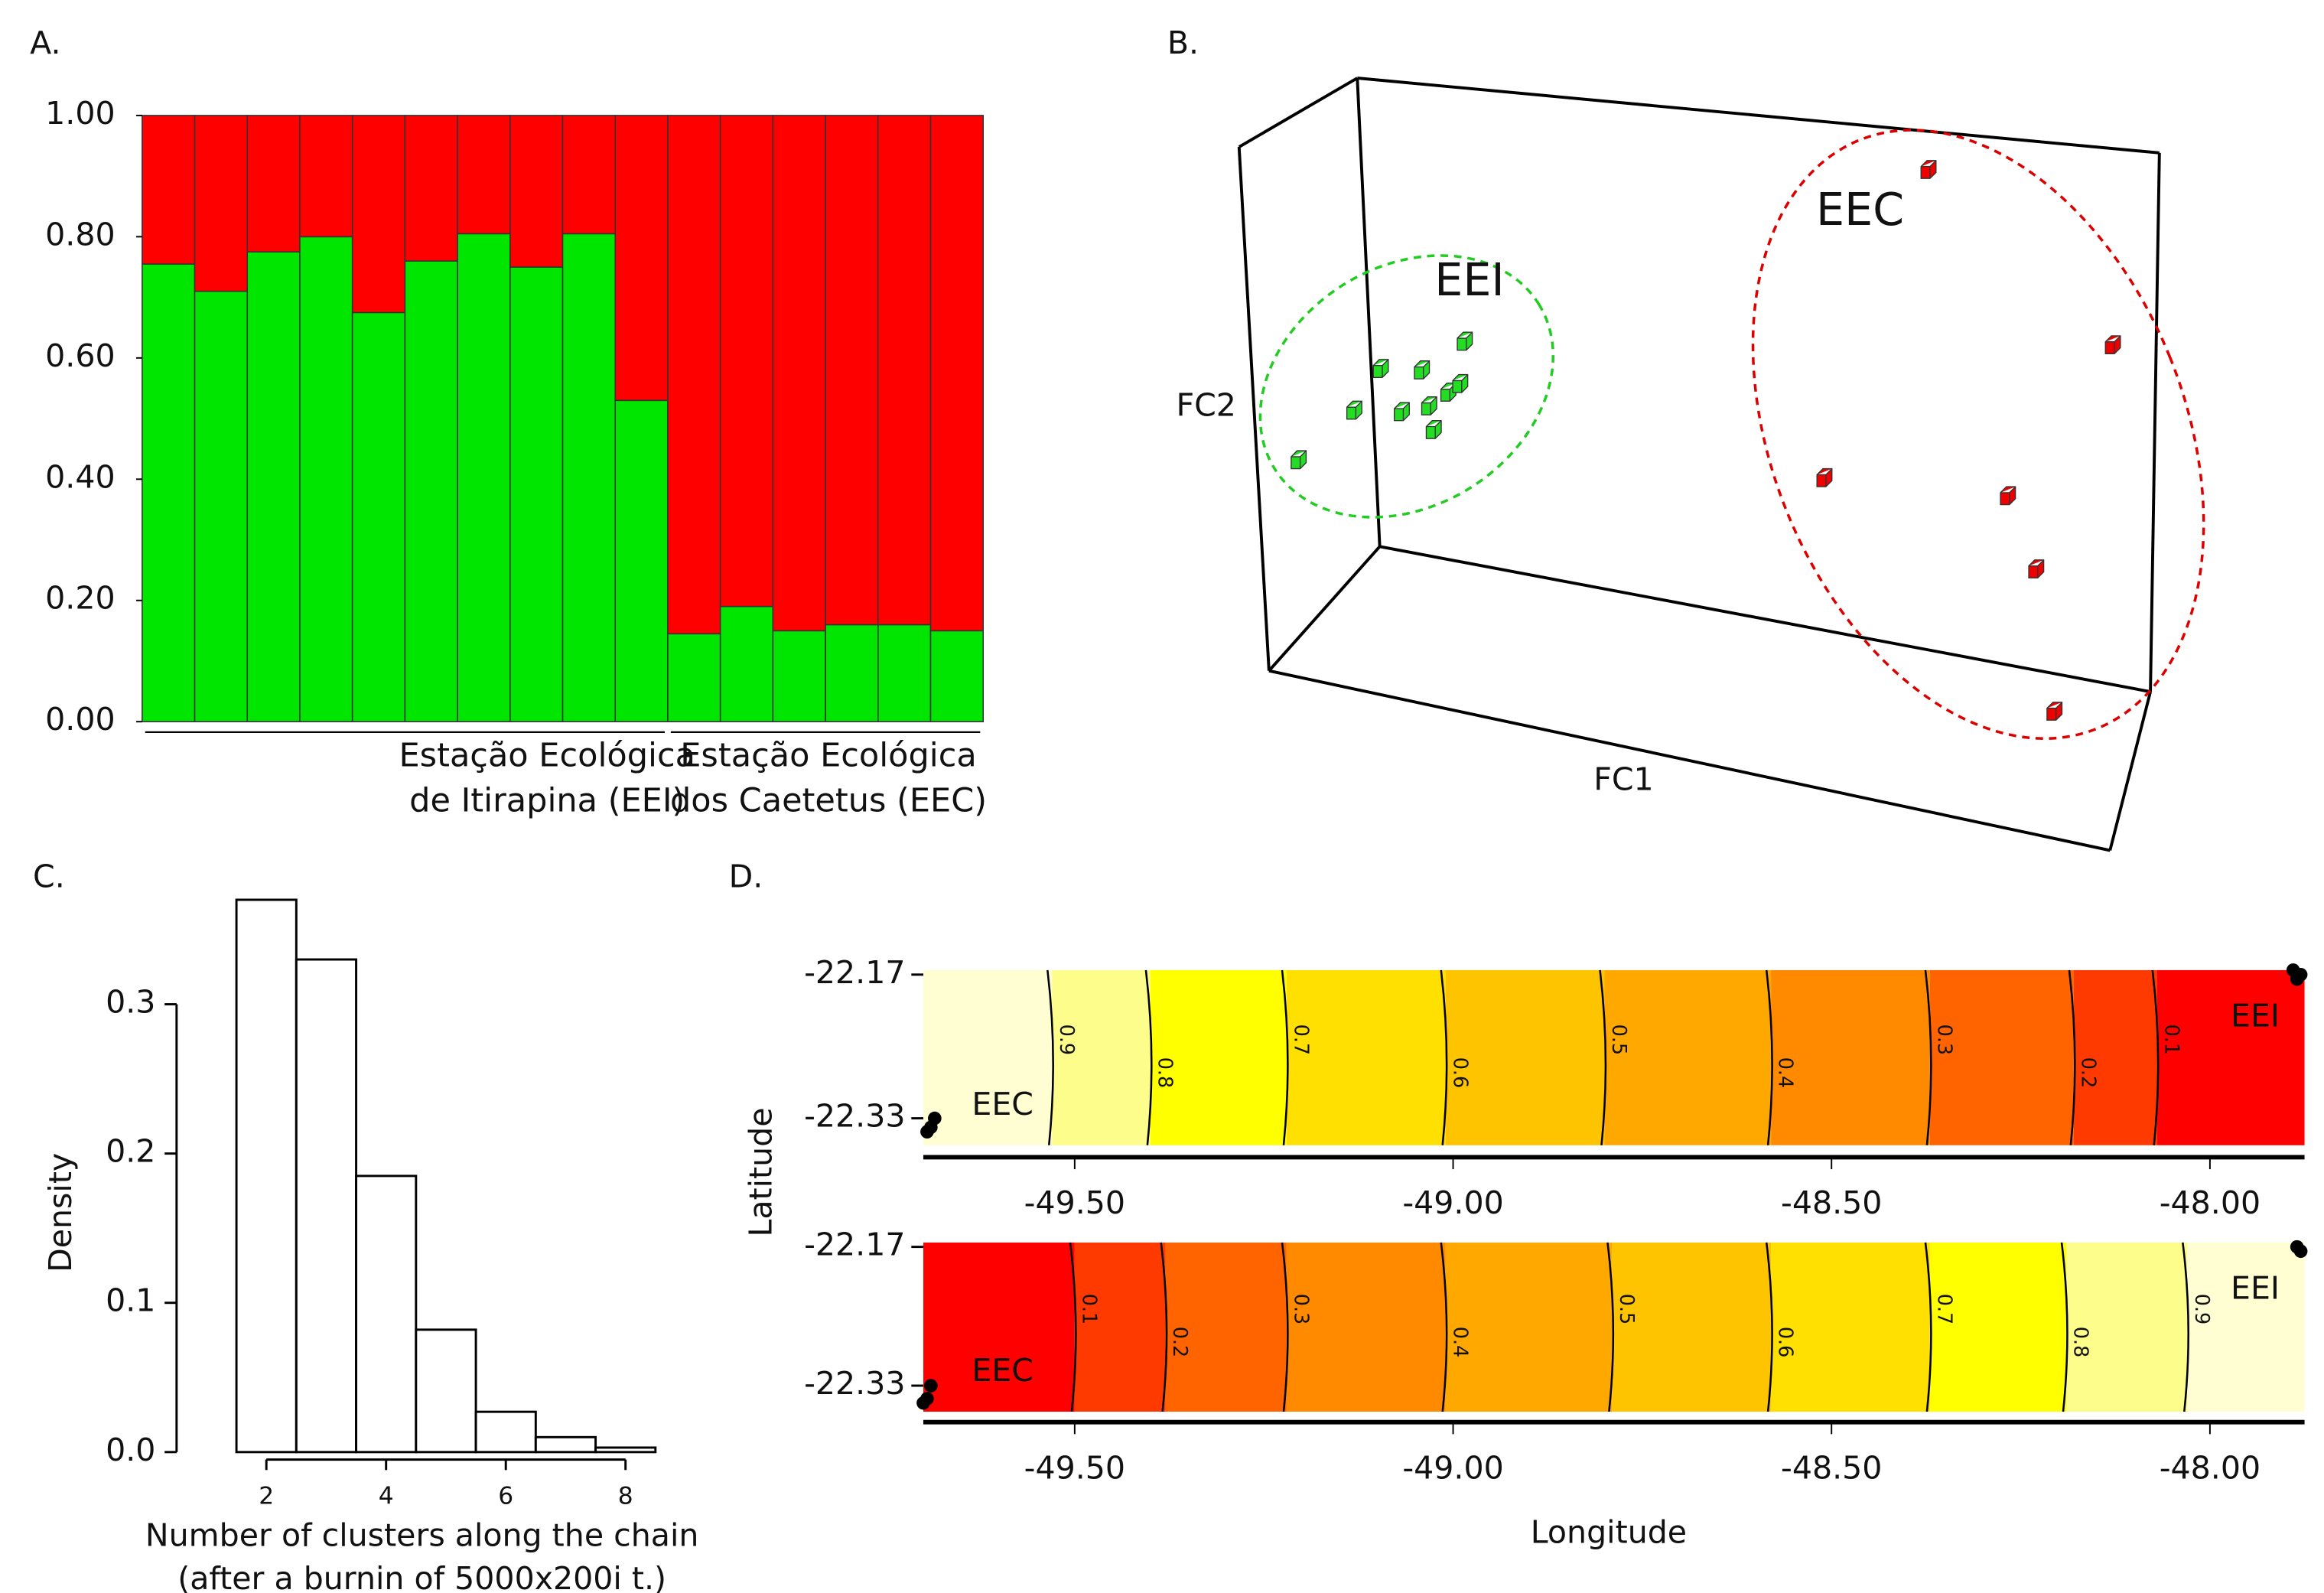  What do you see at coordinates (1831, 1202) in the screenshot?
I see `x-tick-label: -48.50` at bounding box center [1831, 1202].